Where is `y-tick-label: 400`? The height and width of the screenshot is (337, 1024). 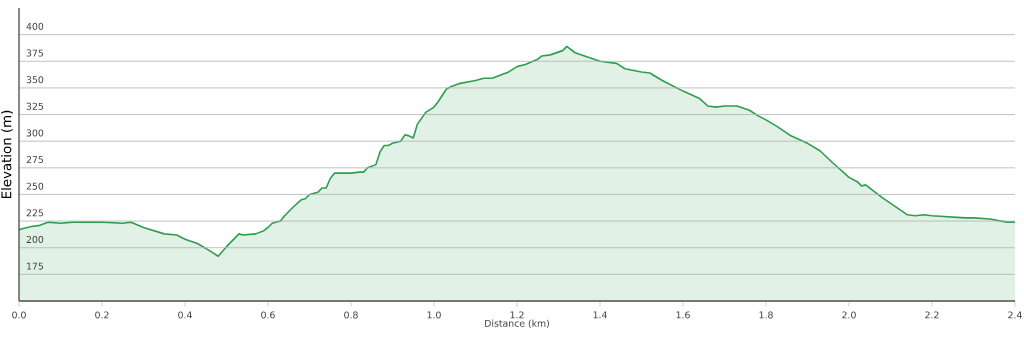 y-tick-label: 400 is located at coordinates (35, 26).